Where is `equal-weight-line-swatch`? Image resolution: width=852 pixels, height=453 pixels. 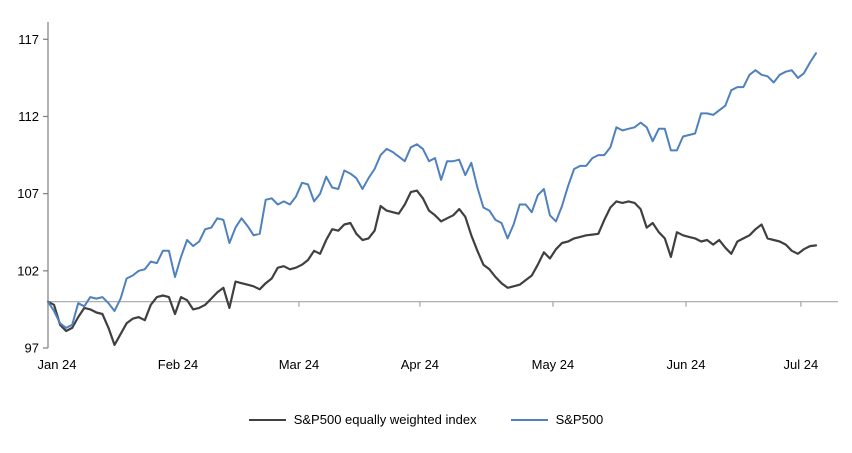 equal-weight-line-swatch is located at coordinates (267, 419).